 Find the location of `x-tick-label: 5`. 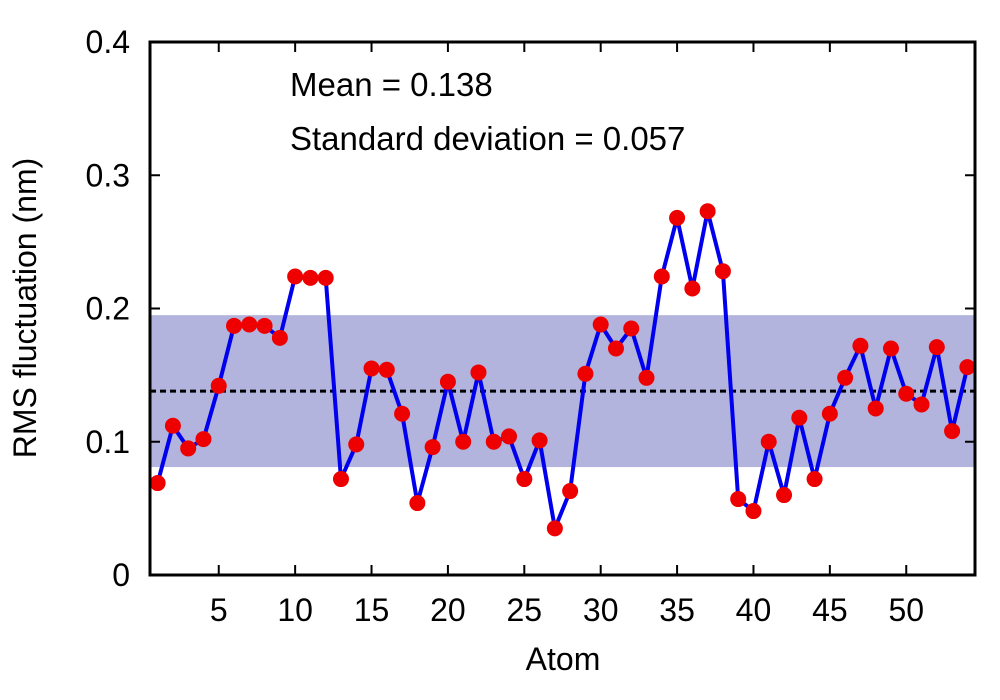

x-tick-label: 5 is located at coordinates (219, 610).